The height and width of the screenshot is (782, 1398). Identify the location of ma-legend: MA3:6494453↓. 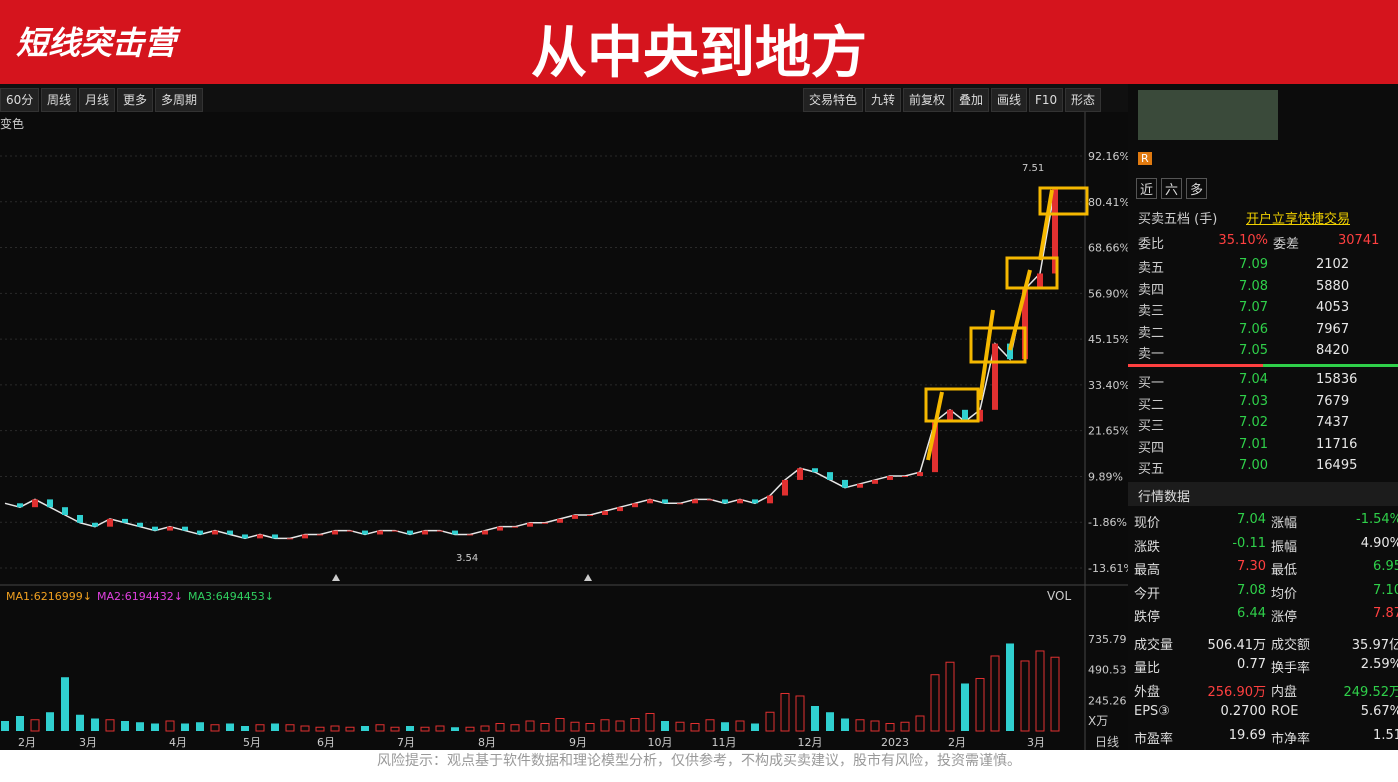
(231, 596).